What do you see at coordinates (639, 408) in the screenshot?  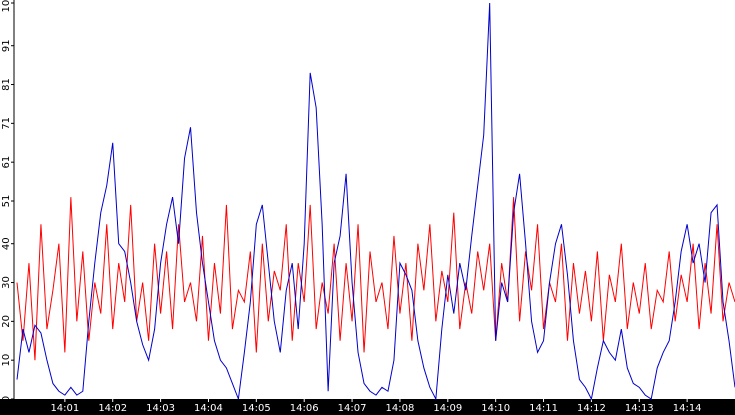 I see `x-tick-label: 14:13` at bounding box center [639, 408].